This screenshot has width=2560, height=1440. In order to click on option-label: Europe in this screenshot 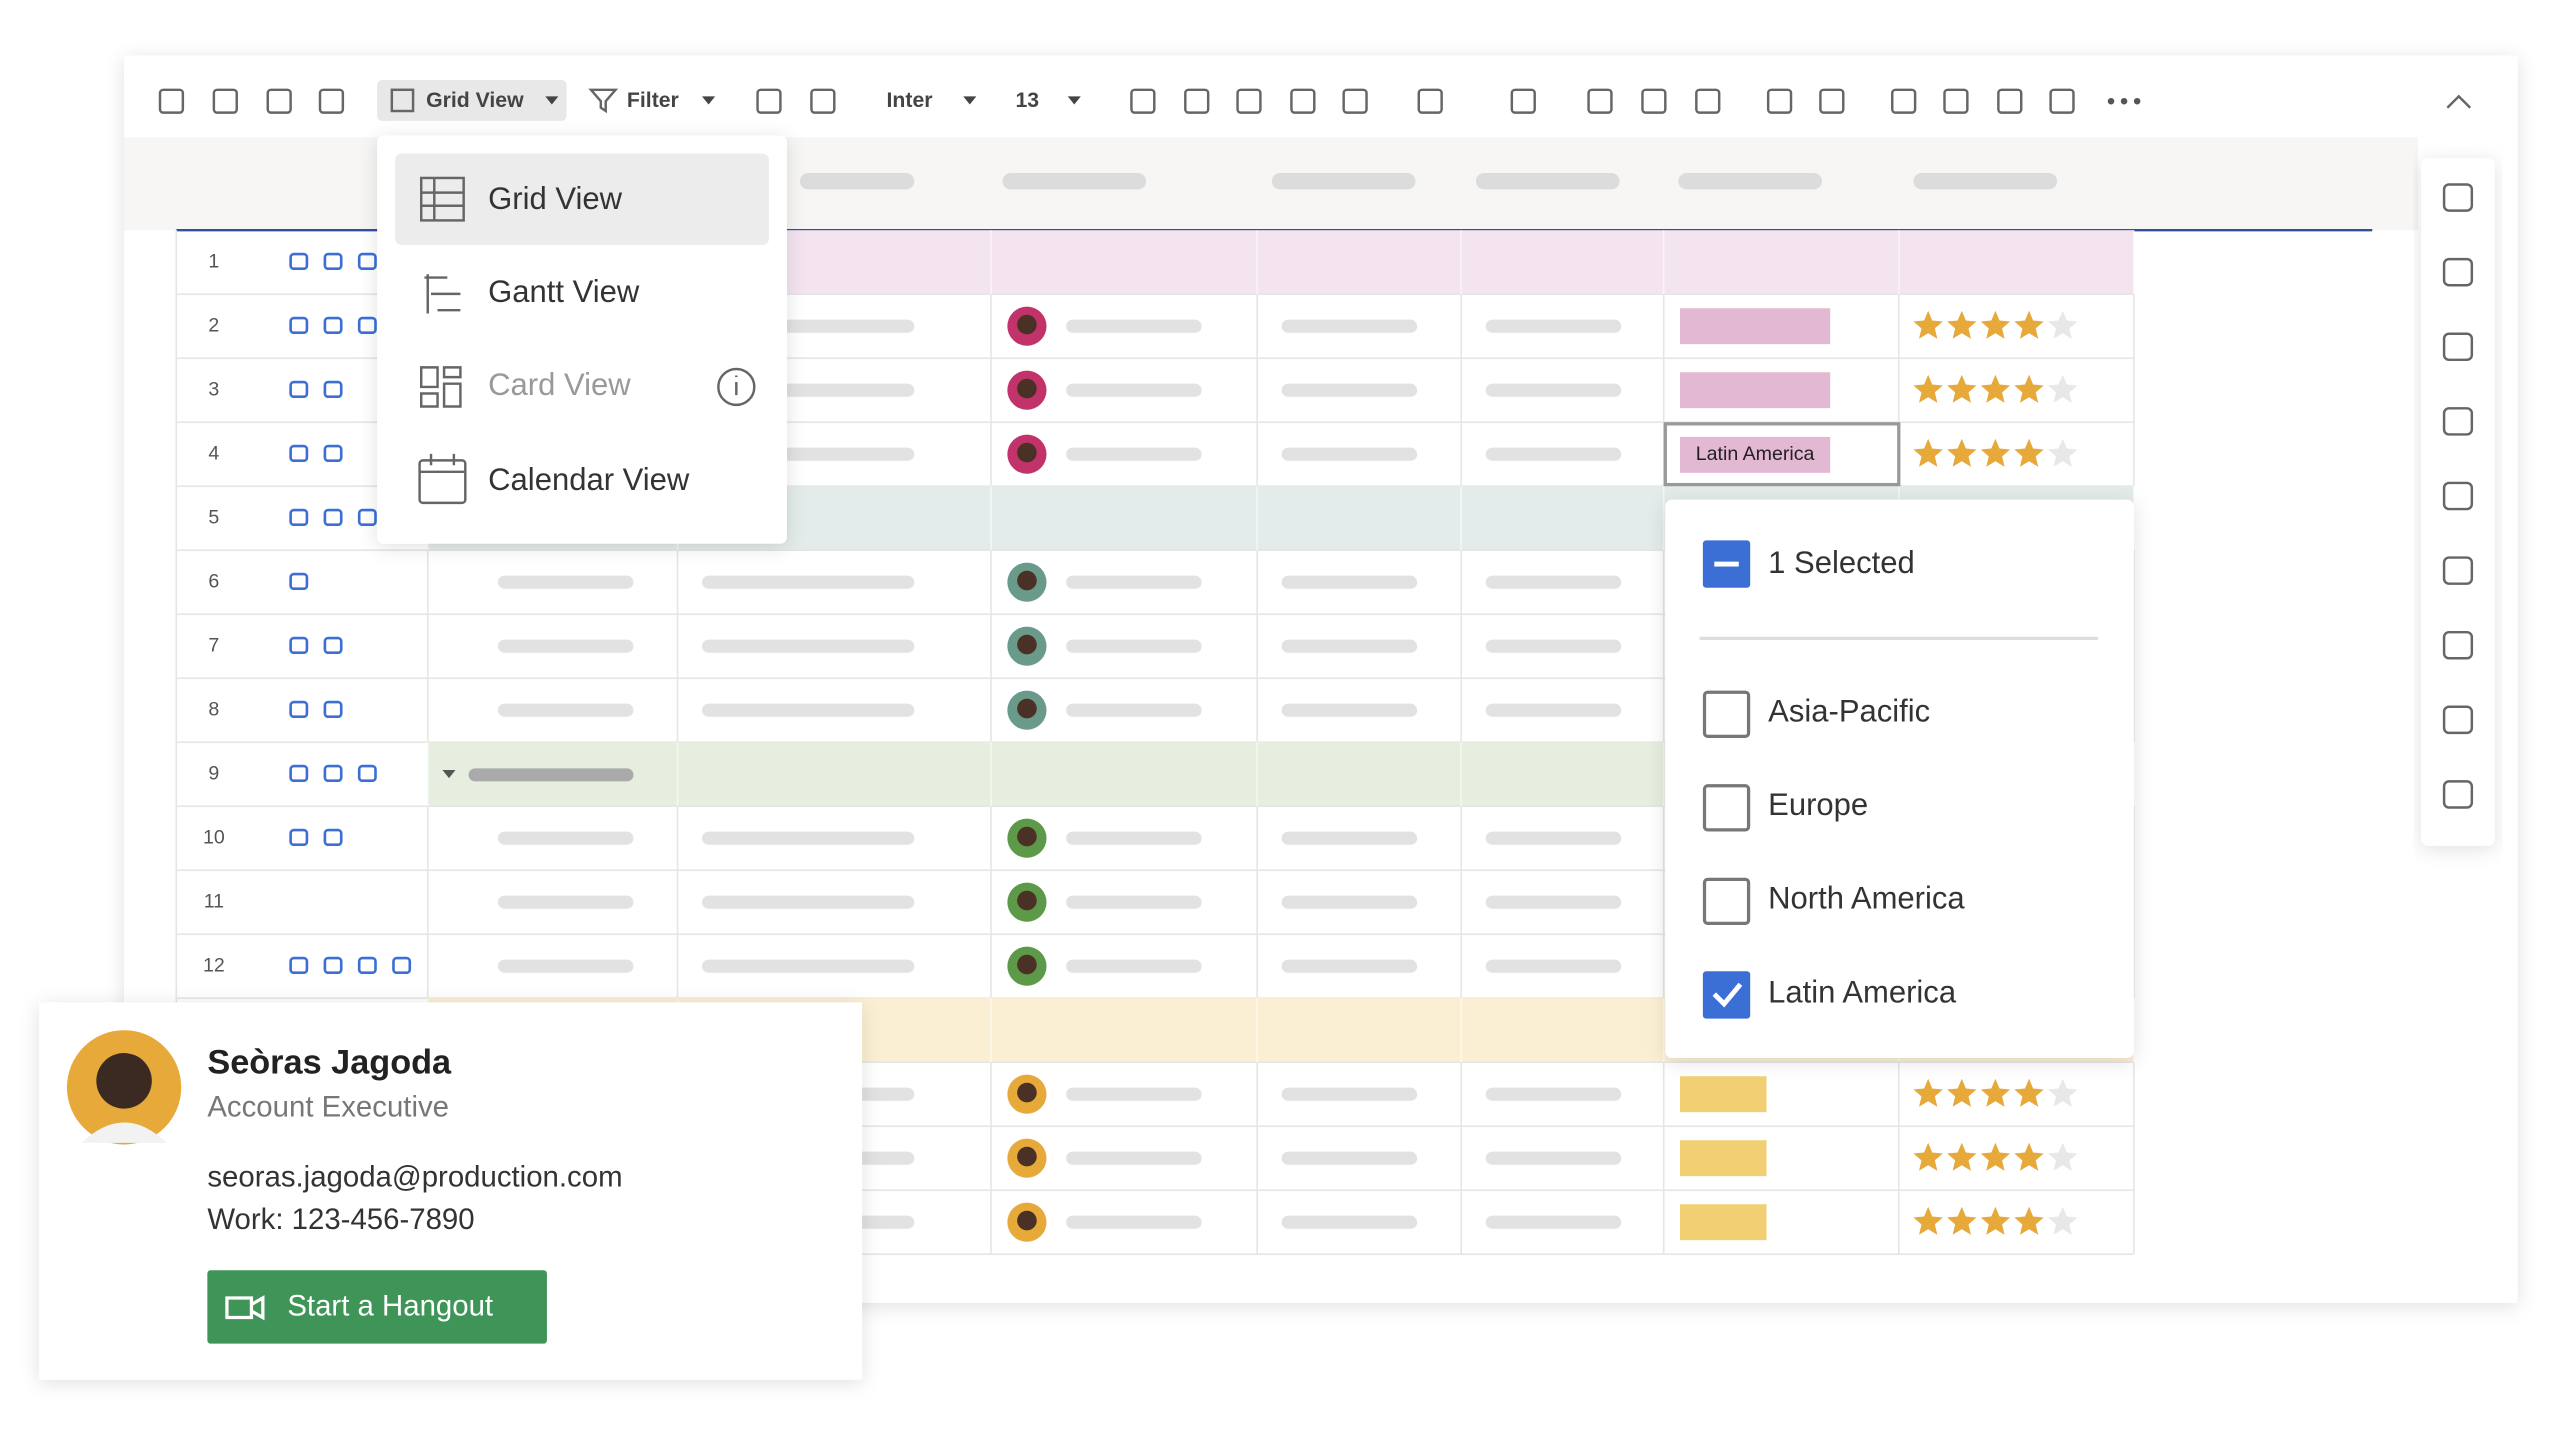, I will do `click(1818, 804)`.